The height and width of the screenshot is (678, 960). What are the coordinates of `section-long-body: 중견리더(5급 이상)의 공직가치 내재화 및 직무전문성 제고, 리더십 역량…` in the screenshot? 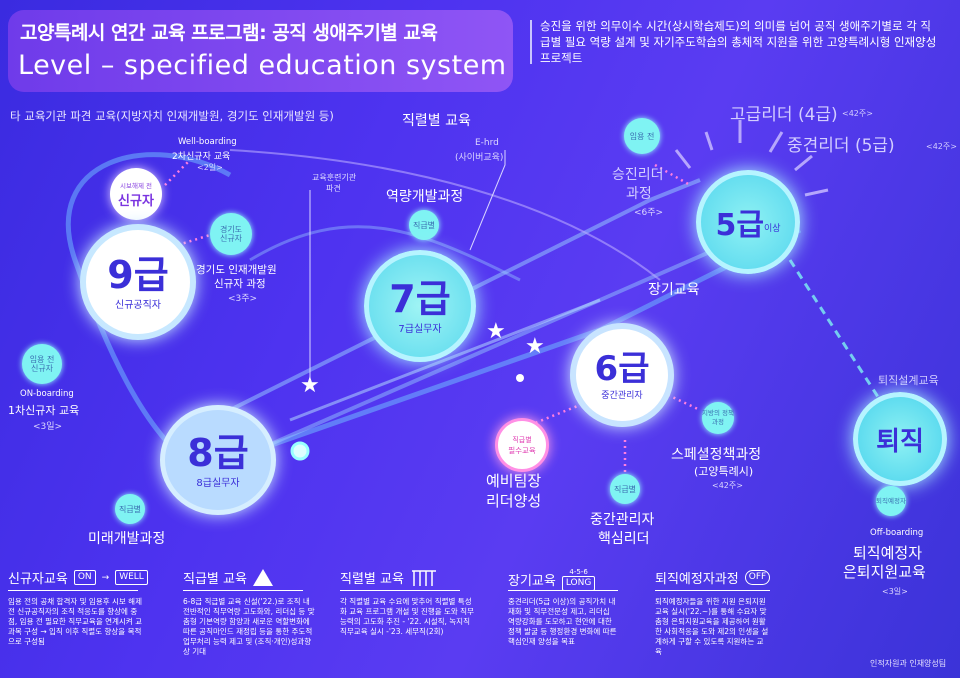 It's located at (562, 621).